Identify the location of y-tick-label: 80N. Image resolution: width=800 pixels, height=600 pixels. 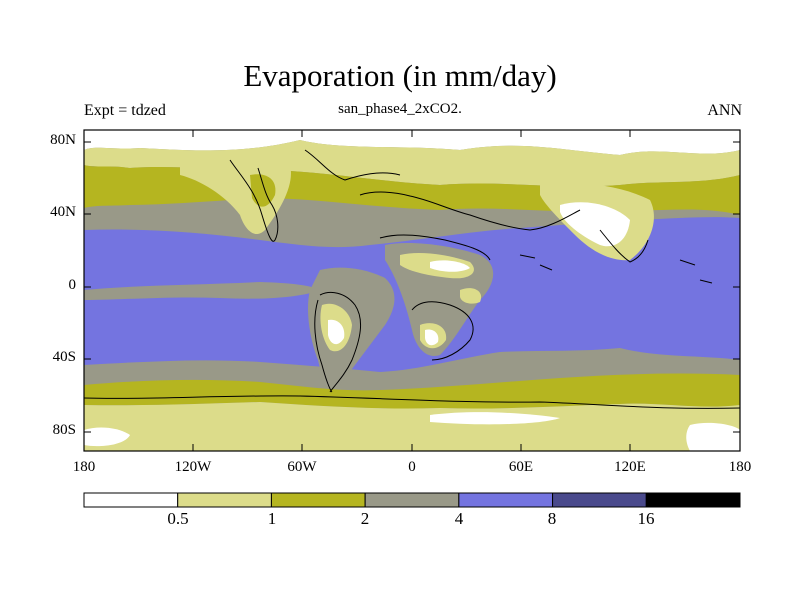
(63, 140).